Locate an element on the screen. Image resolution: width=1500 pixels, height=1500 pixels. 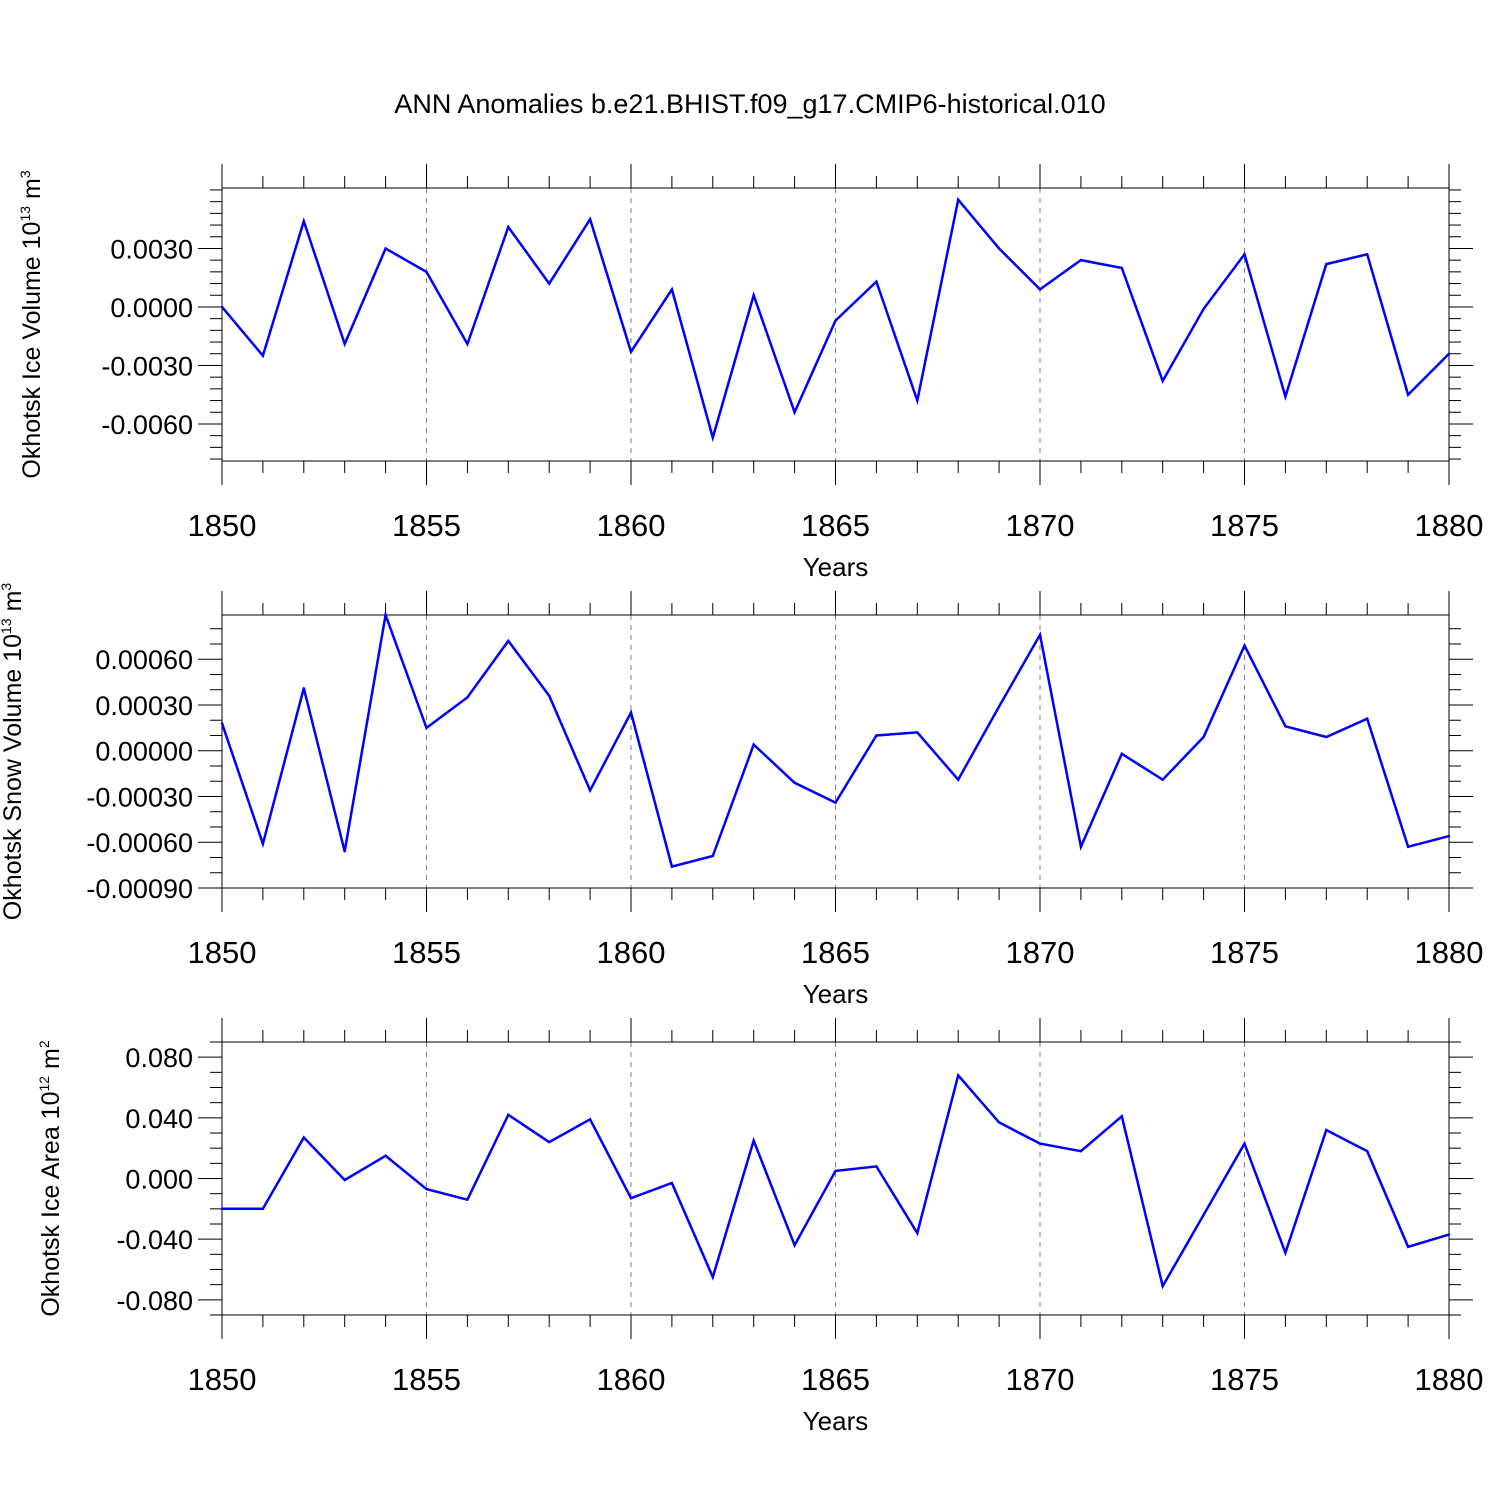
y-axis-label-exponent: 12 is located at coordinates (44, 1084).